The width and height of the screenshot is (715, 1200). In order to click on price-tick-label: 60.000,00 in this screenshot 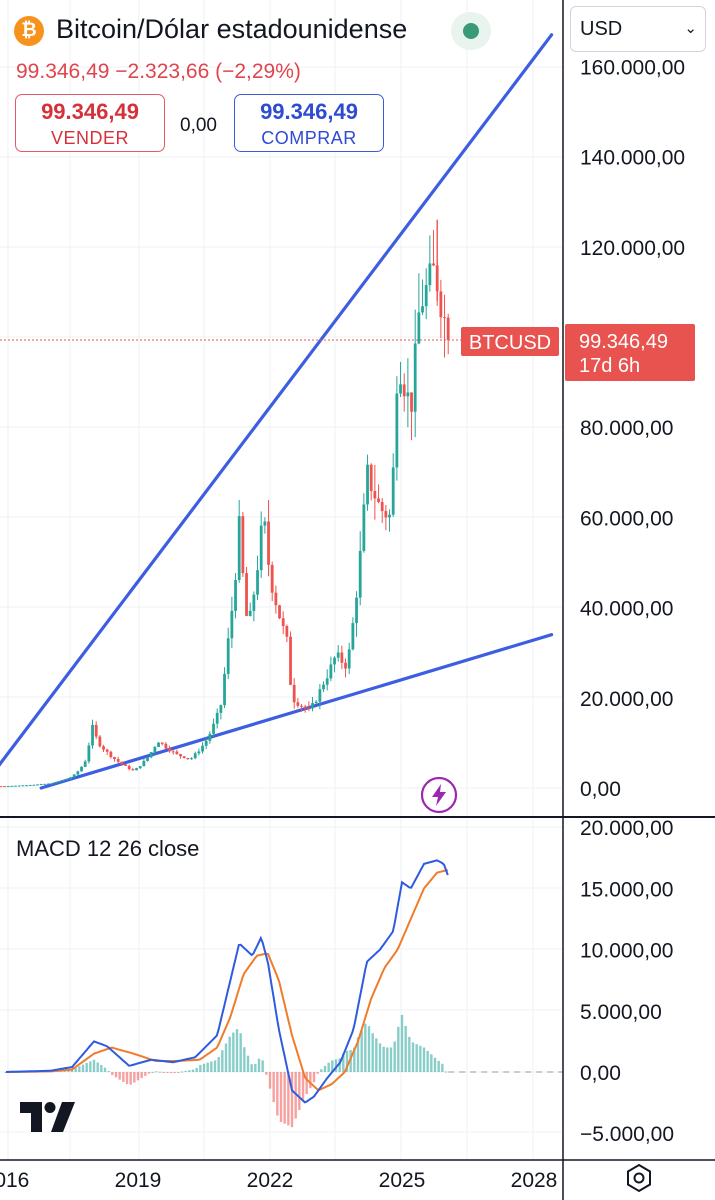, I will do `click(626, 518)`.